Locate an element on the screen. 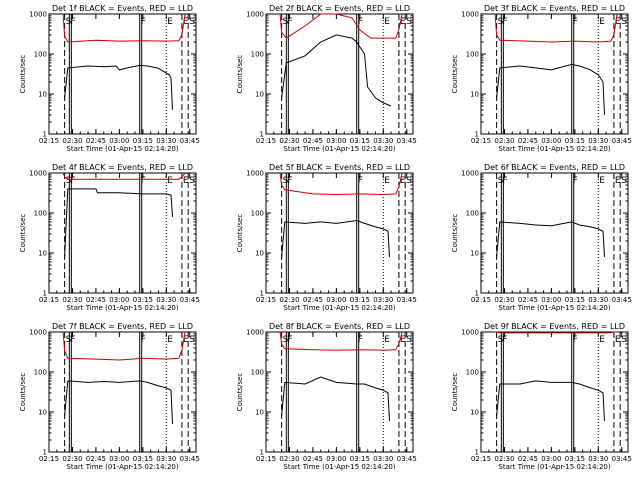 This screenshot has width=640, height=480. chart-title: Det 2f BLACK = Events, RED = LLD is located at coordinates (339, 8).